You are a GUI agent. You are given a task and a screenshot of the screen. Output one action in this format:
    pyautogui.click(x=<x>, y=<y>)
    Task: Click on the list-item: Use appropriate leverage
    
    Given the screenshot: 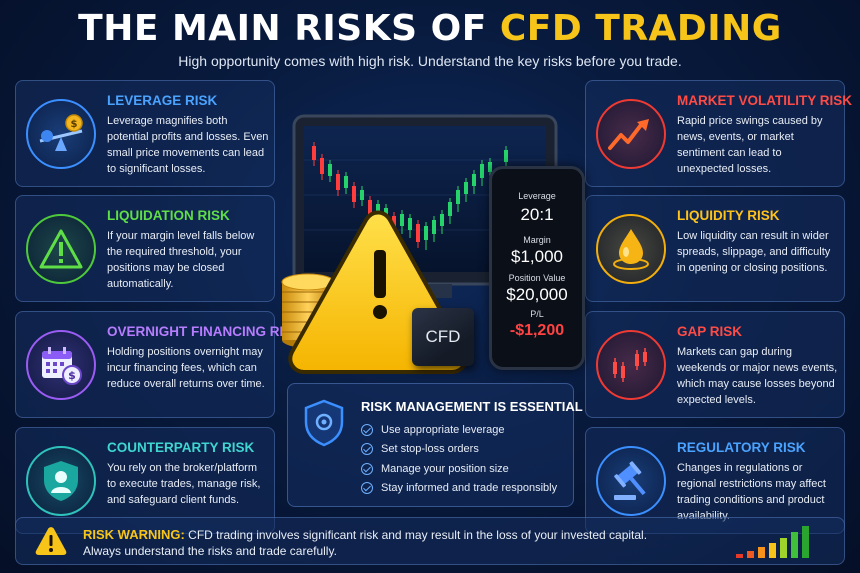 What is the action you would take?
    pyautogui.click(x=459, y=430)
    